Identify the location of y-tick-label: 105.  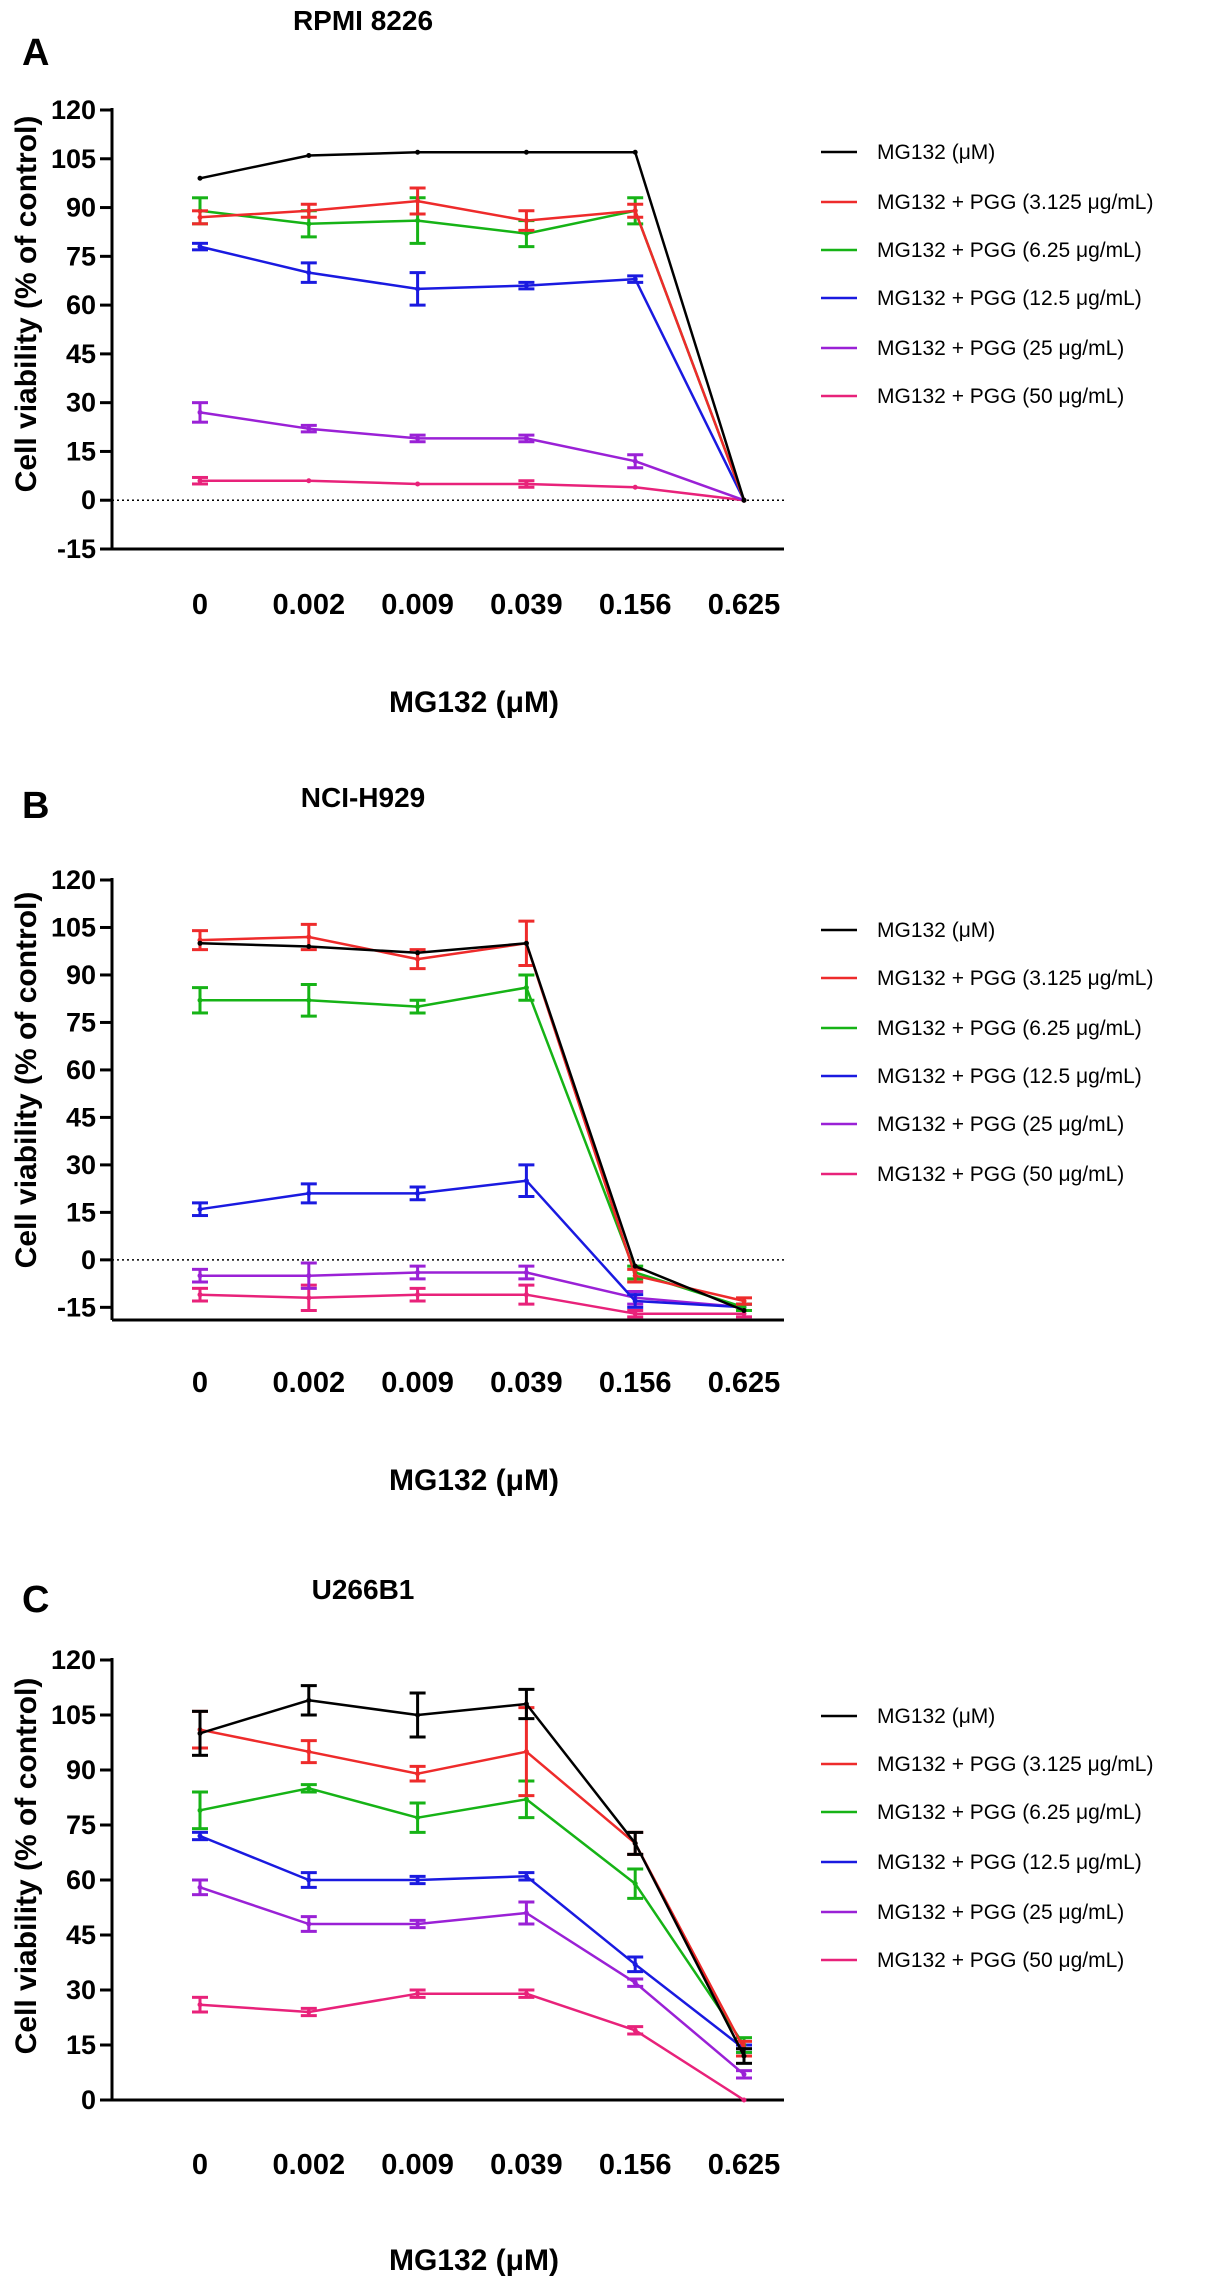
(73, 1715).